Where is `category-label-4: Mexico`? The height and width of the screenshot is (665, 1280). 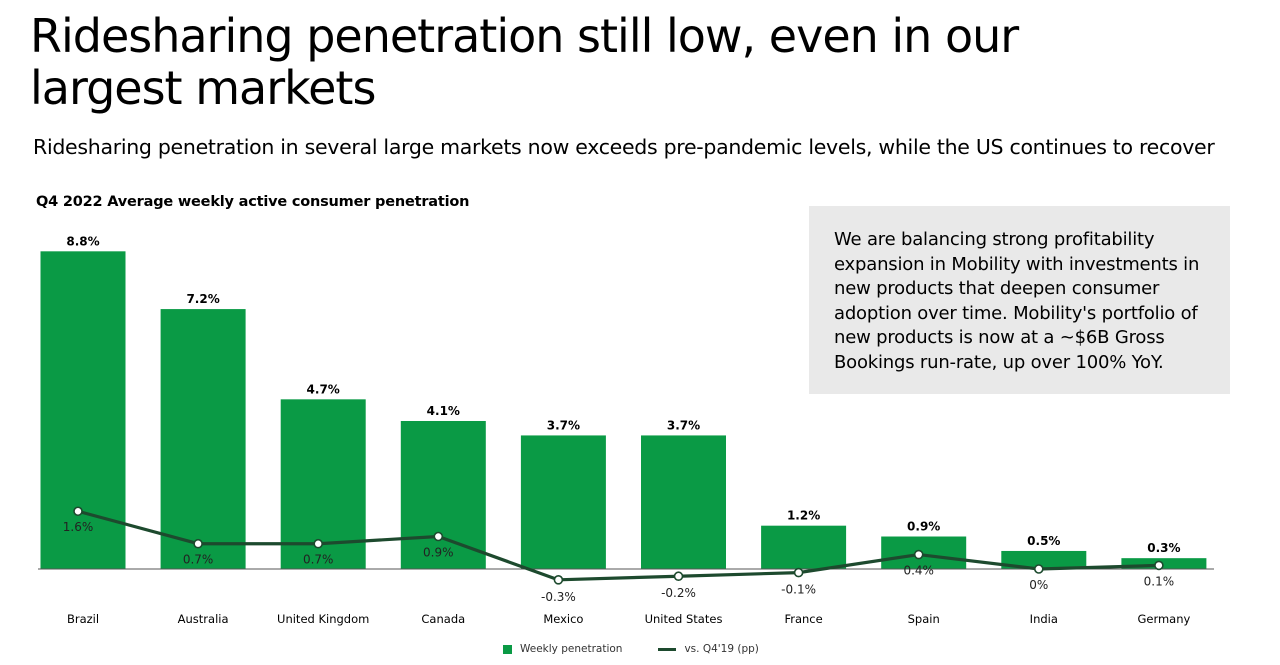 category-label-4: Mexico is located at coordinates (563, 619).